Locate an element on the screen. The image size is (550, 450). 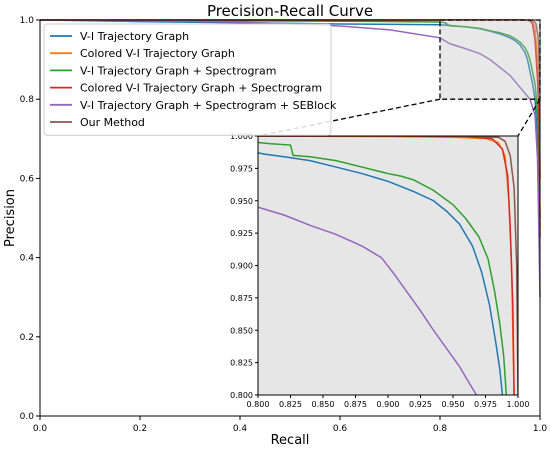
inset-y-tick-label: 1.000 is located at coordinates (241, 136).